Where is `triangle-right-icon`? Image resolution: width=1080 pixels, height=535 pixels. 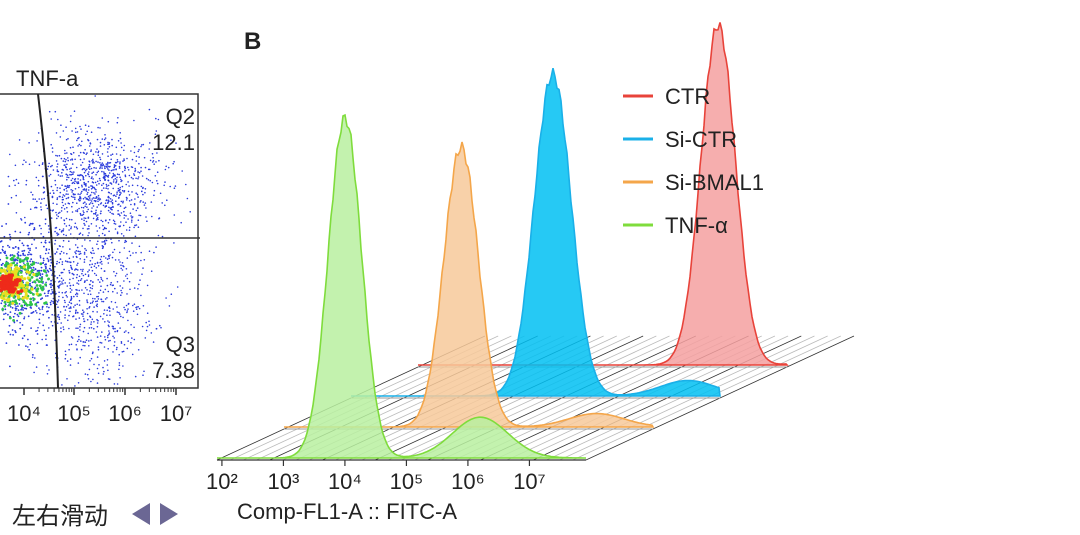 triangle-right-icon is located at coordinates (169, 513).